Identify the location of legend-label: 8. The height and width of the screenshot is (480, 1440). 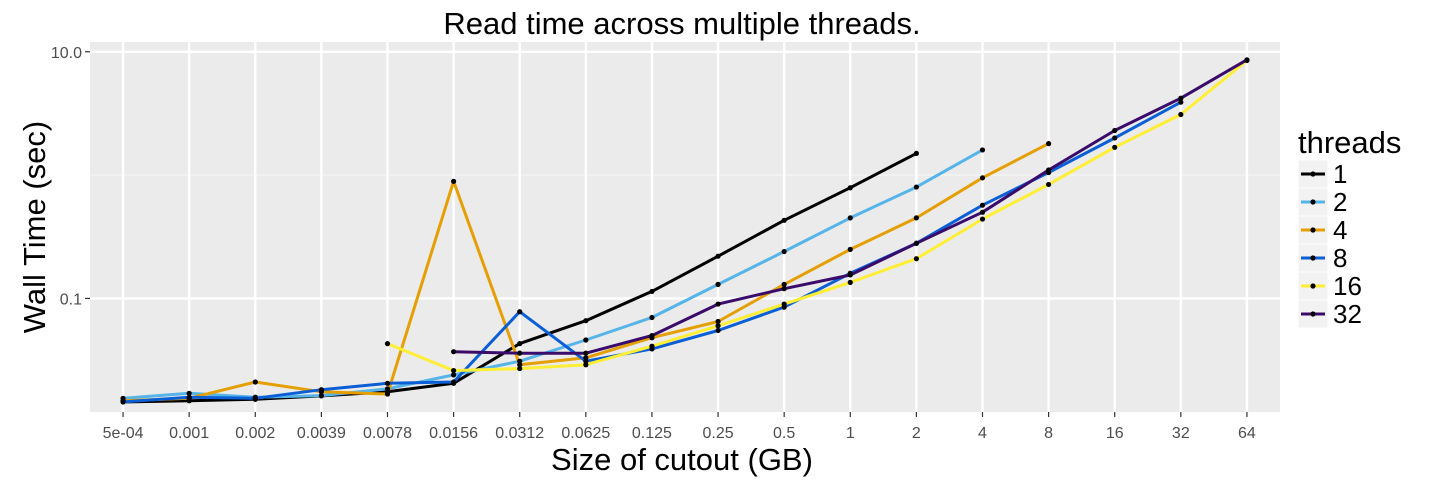
(1340, 258).